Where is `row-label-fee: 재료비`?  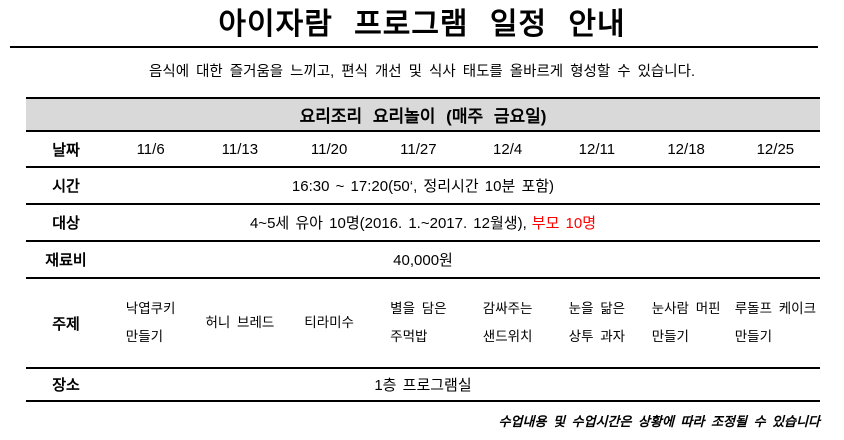 row-label-fee: 재료비 is located at coordinates (66, 260).